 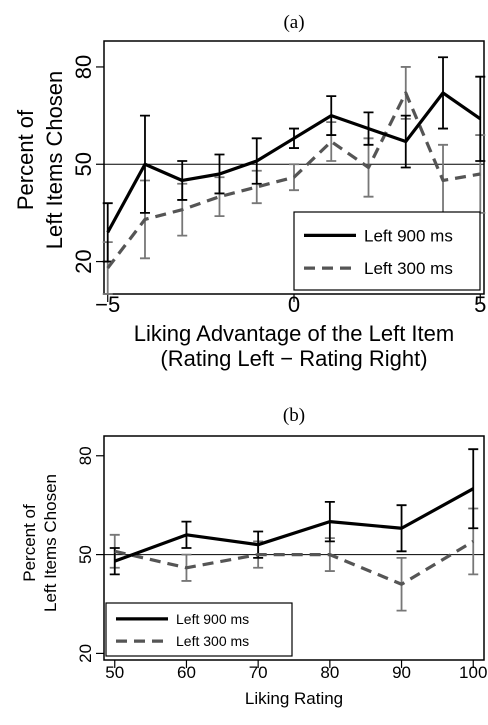 I want to click on panel-b-series-300ms-line, so click(x=294, y=563).